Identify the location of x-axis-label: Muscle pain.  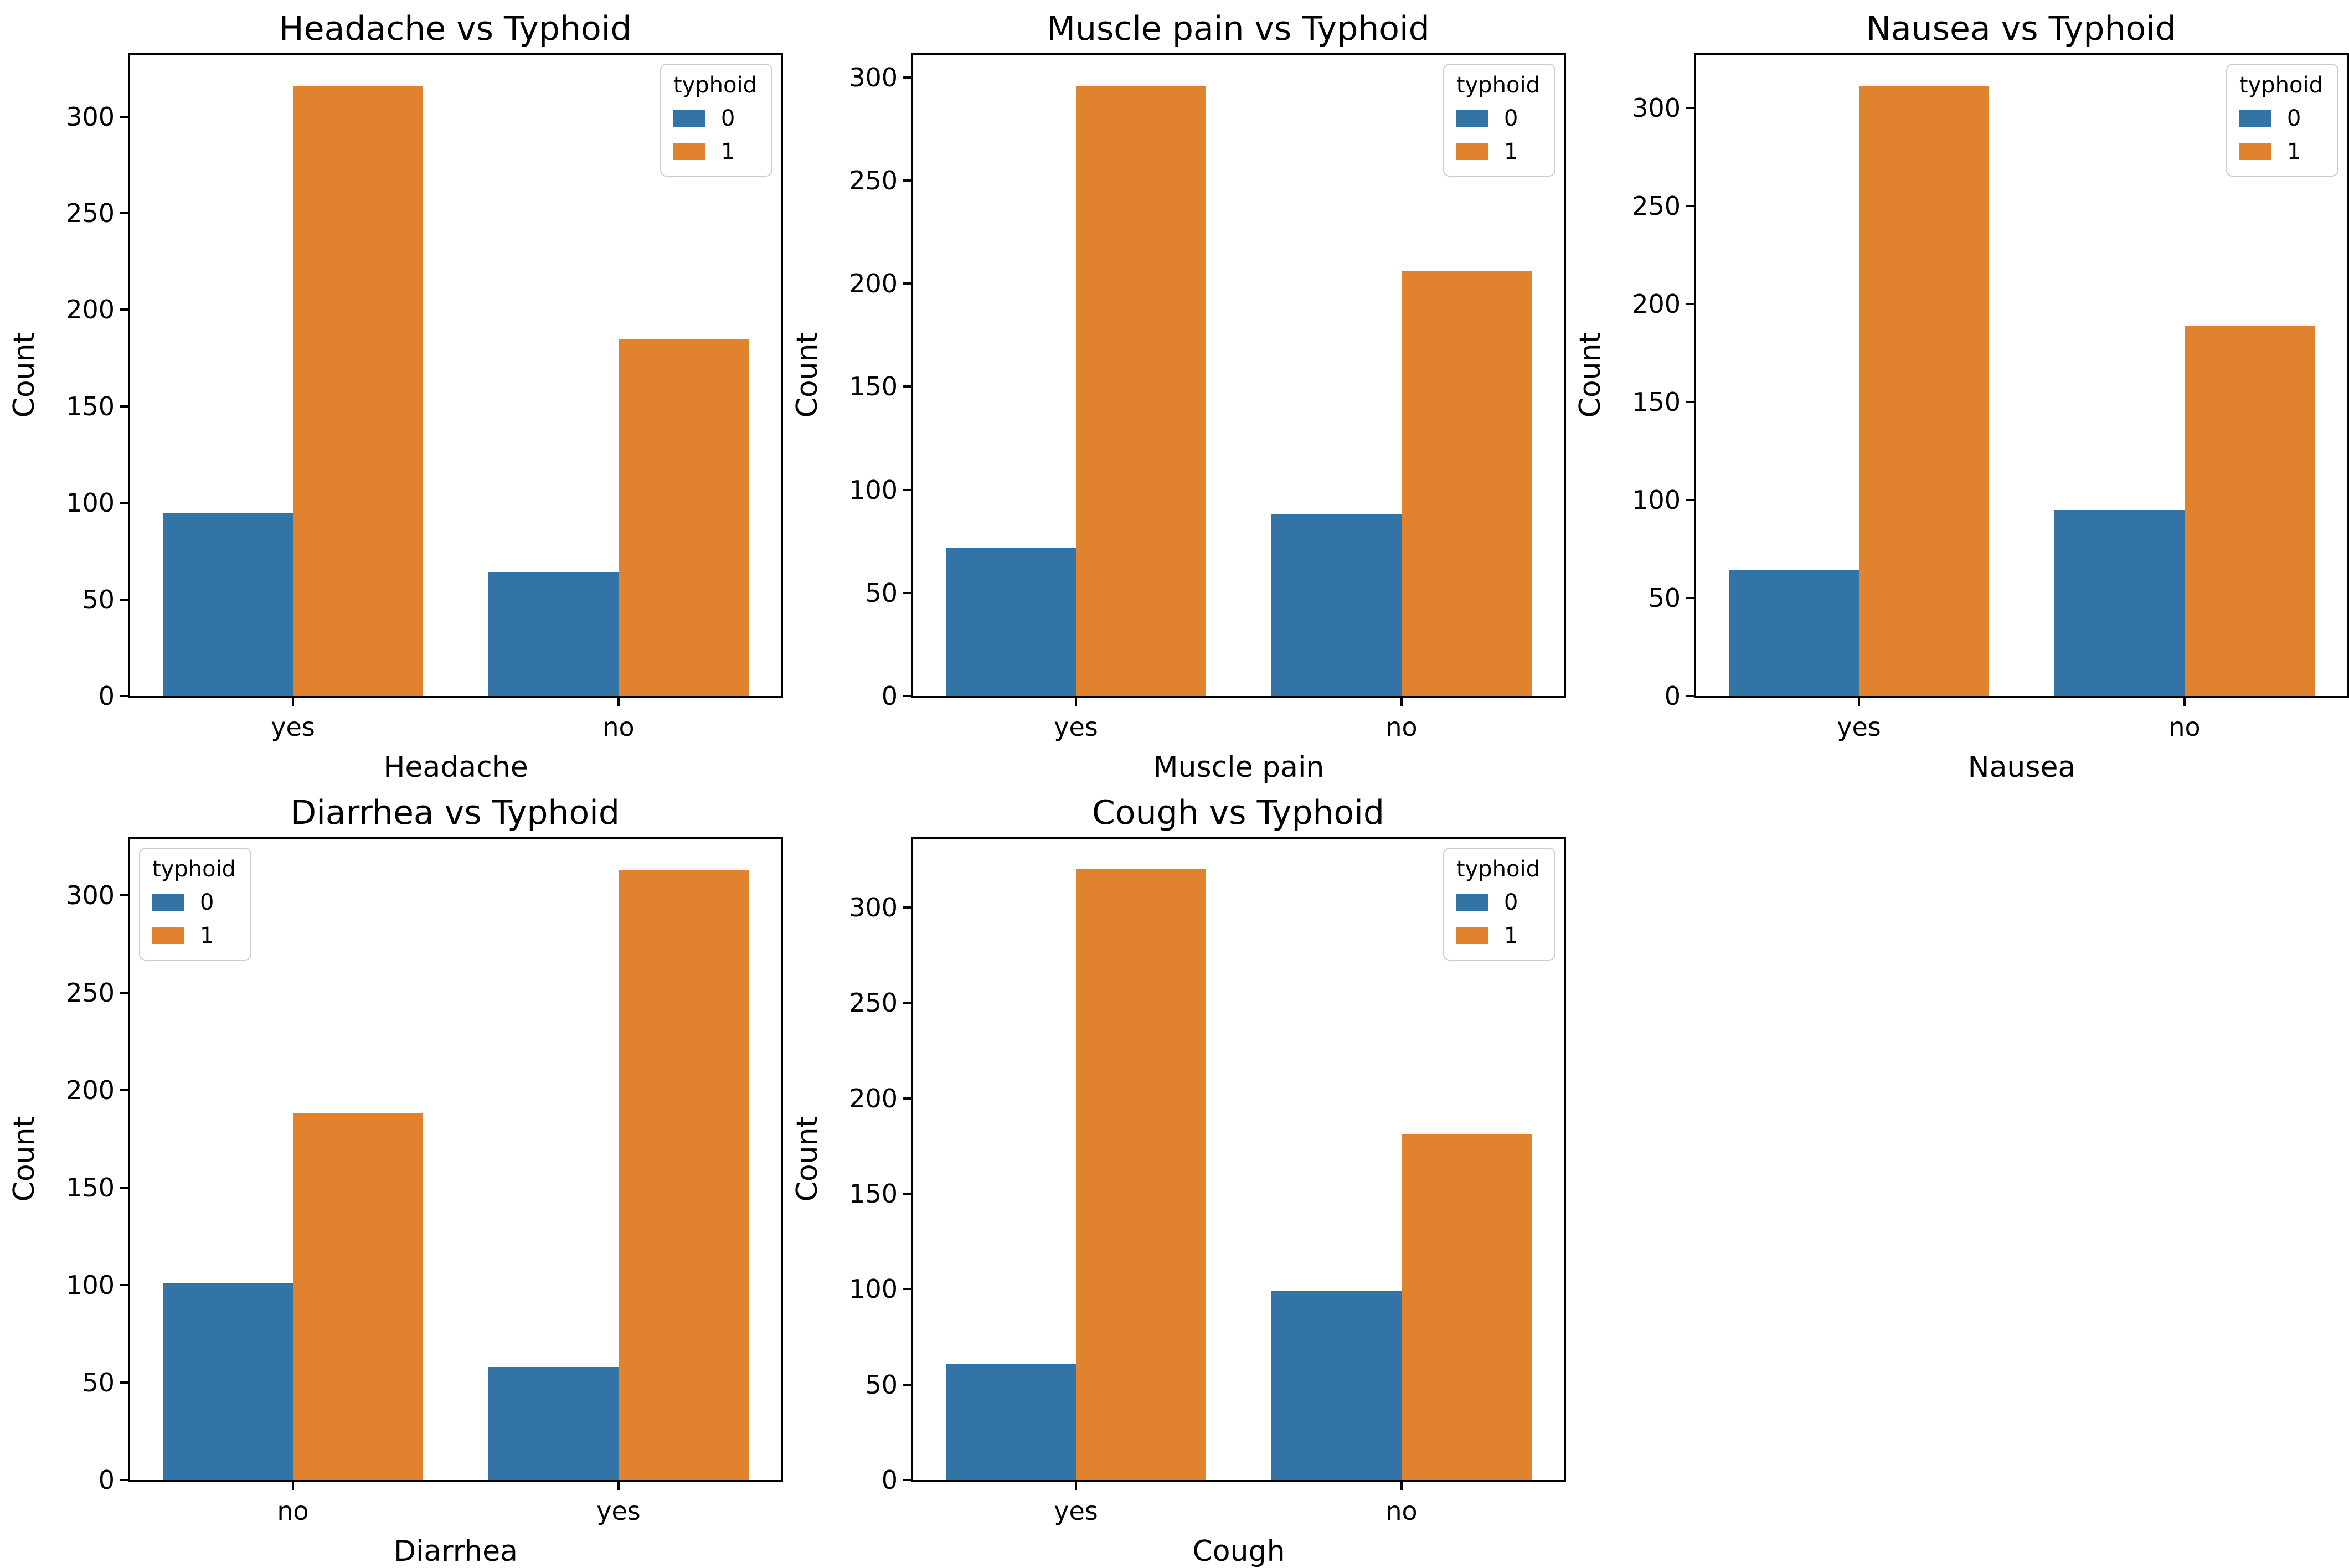
(1239, 767).